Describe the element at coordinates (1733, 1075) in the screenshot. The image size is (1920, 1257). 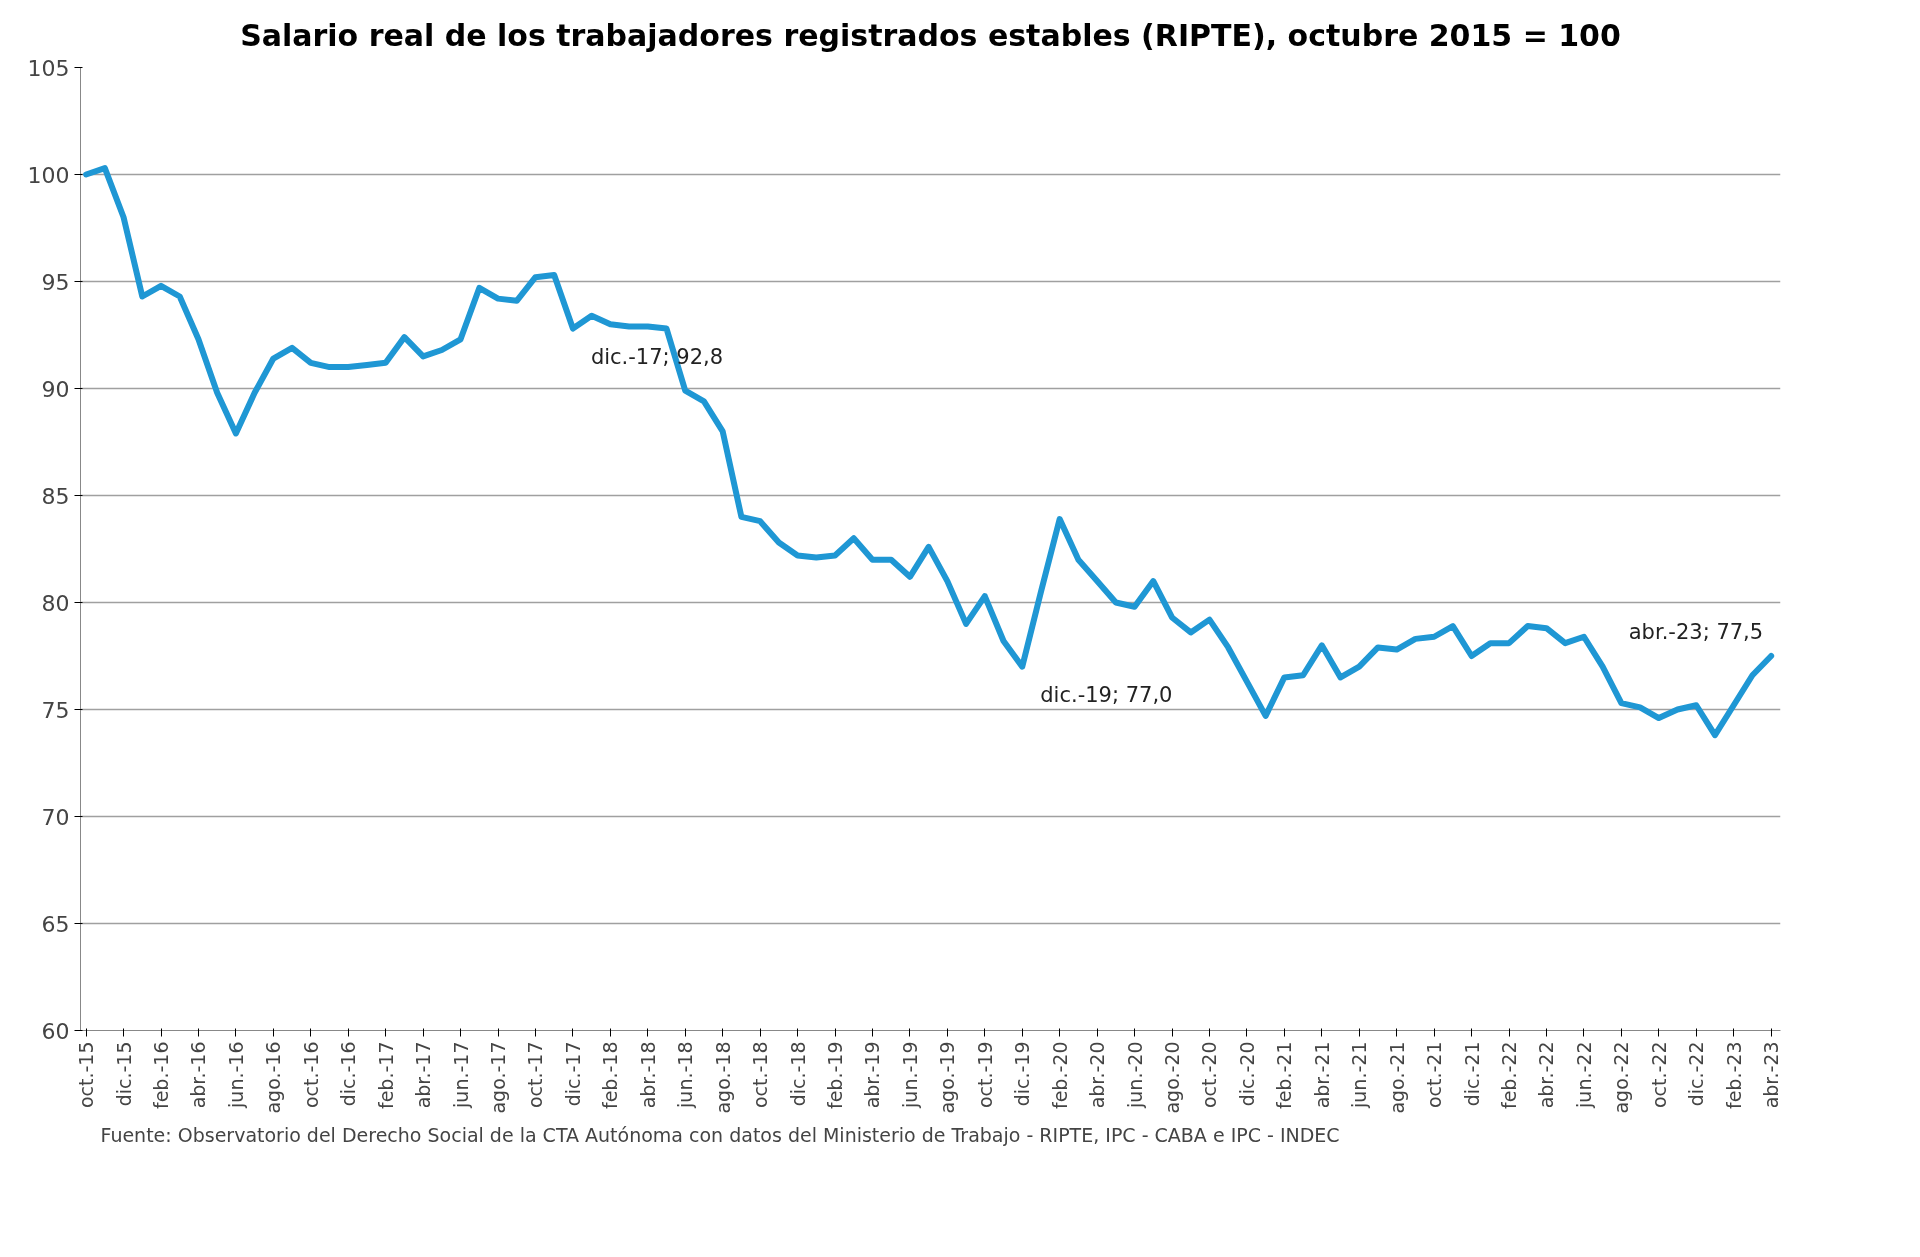
I see `x-tick-label: feb.-23` at that location.